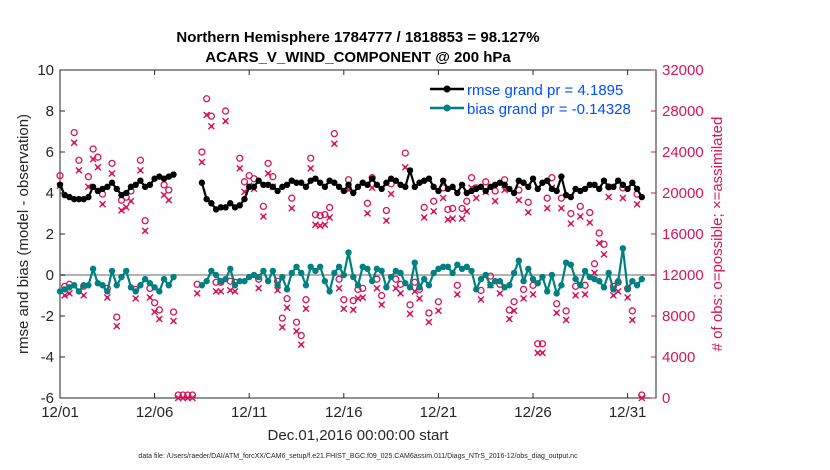 Image resolution: width=830 pixels, height=470 pixels. Describe the element at coordinates (549, 109) in the screenshot. I see `legend-bias-label: bias grand pr = -0.14328` at that location.